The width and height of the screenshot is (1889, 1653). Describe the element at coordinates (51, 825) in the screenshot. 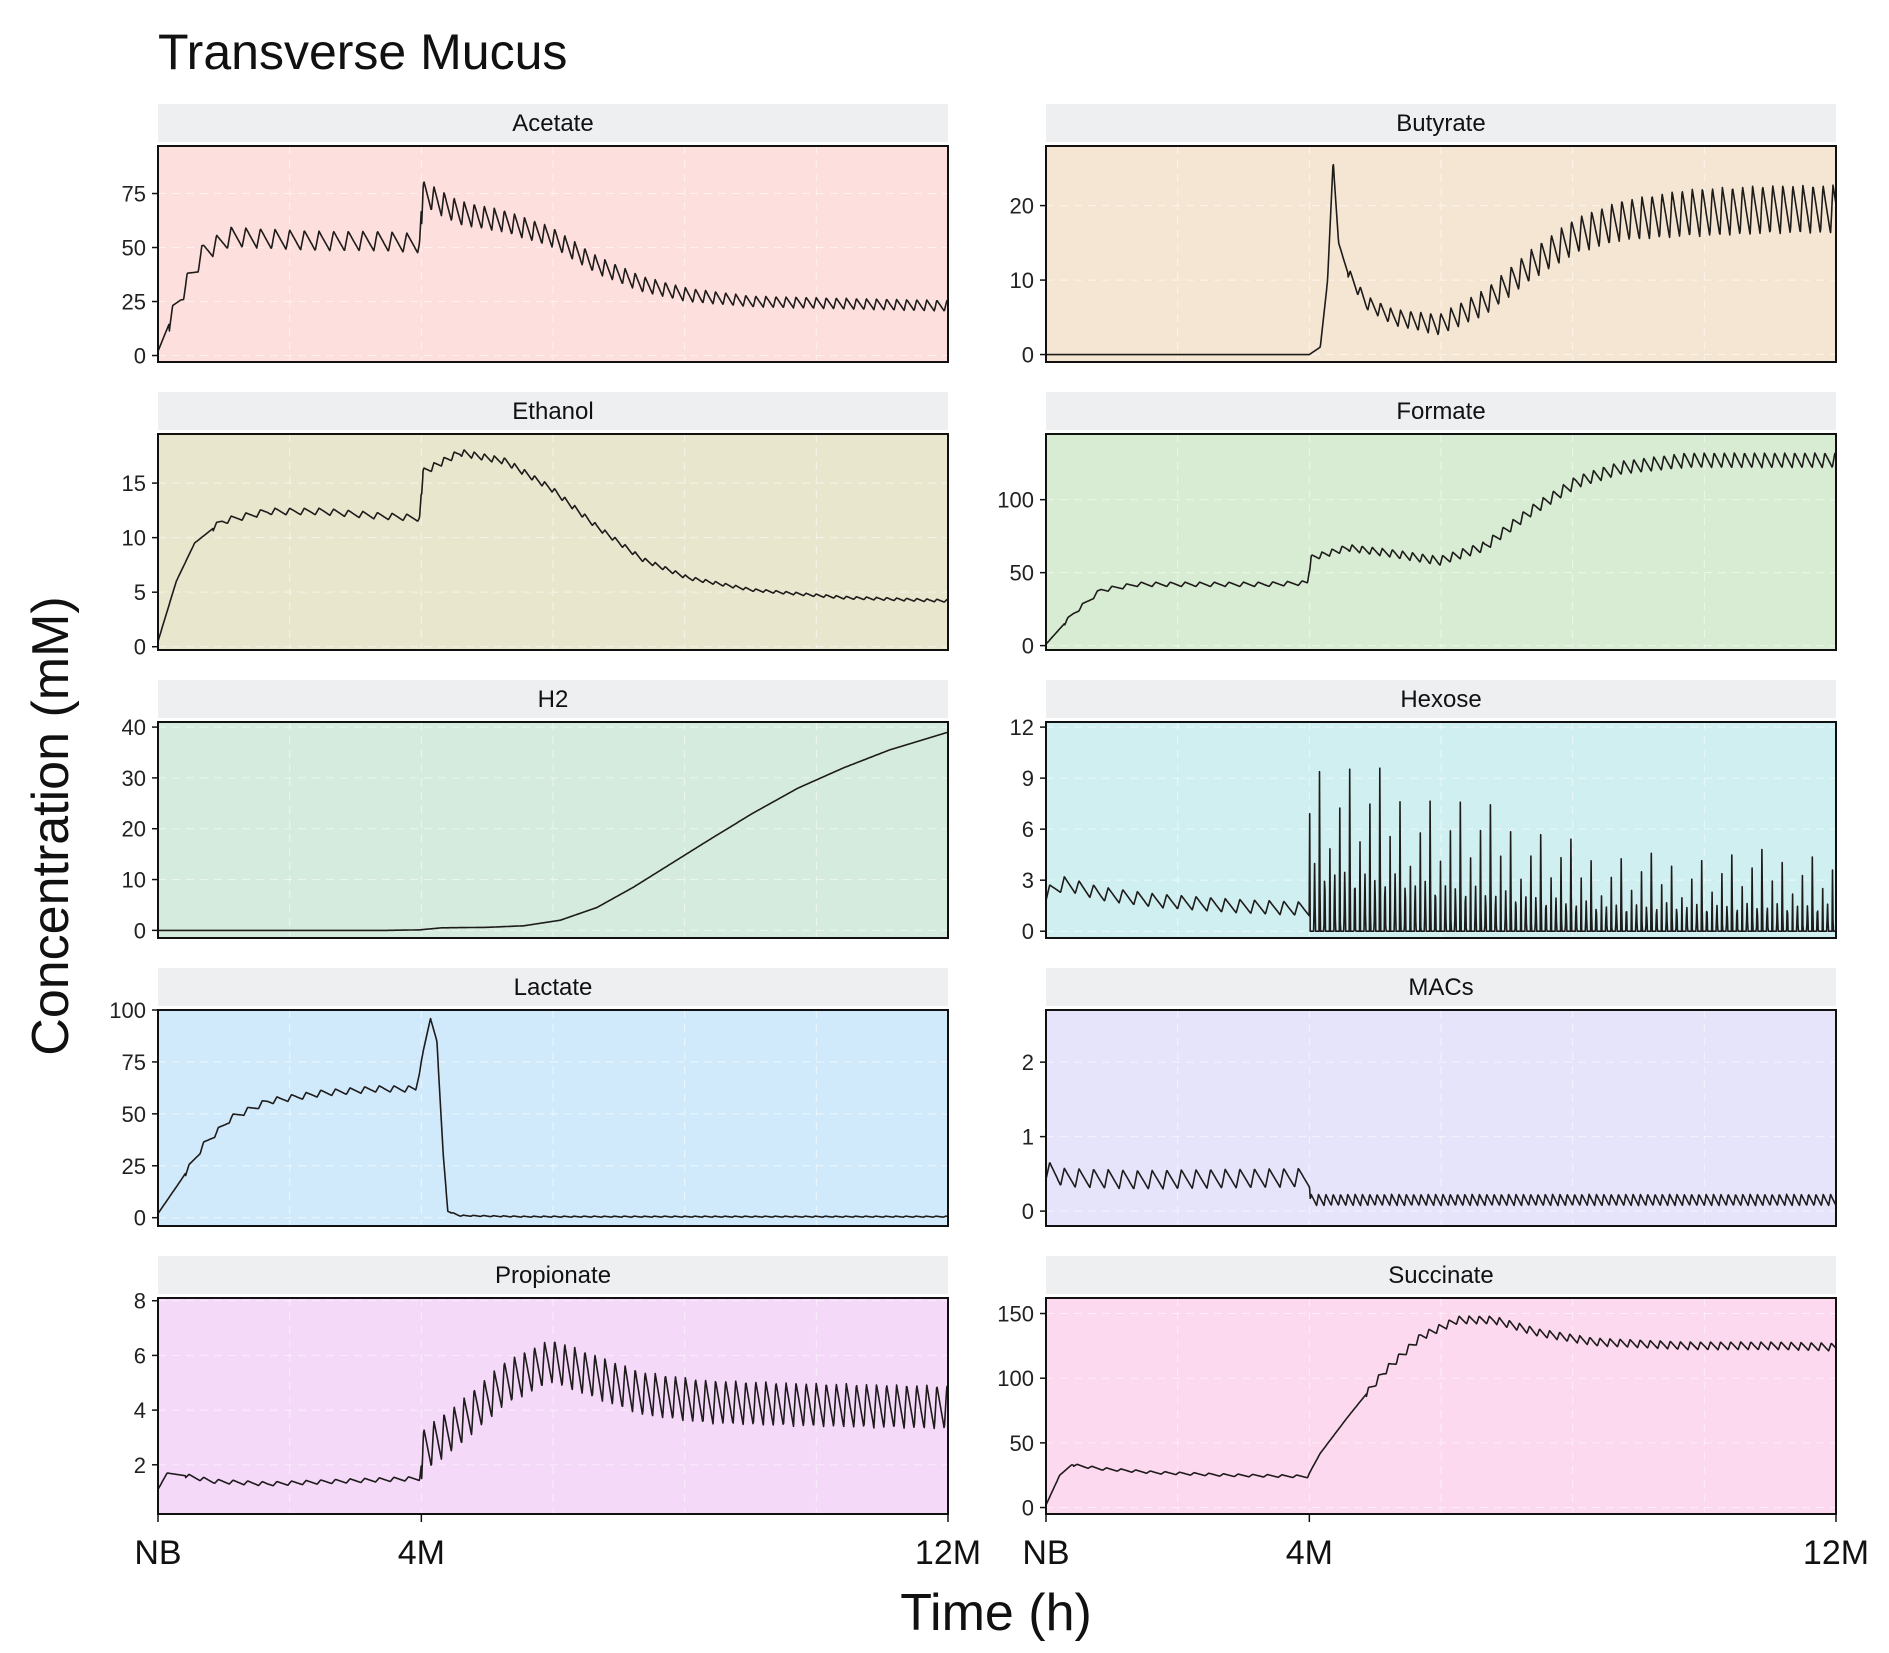

I see `y-axis-label: Concentration (mM)` at that location.